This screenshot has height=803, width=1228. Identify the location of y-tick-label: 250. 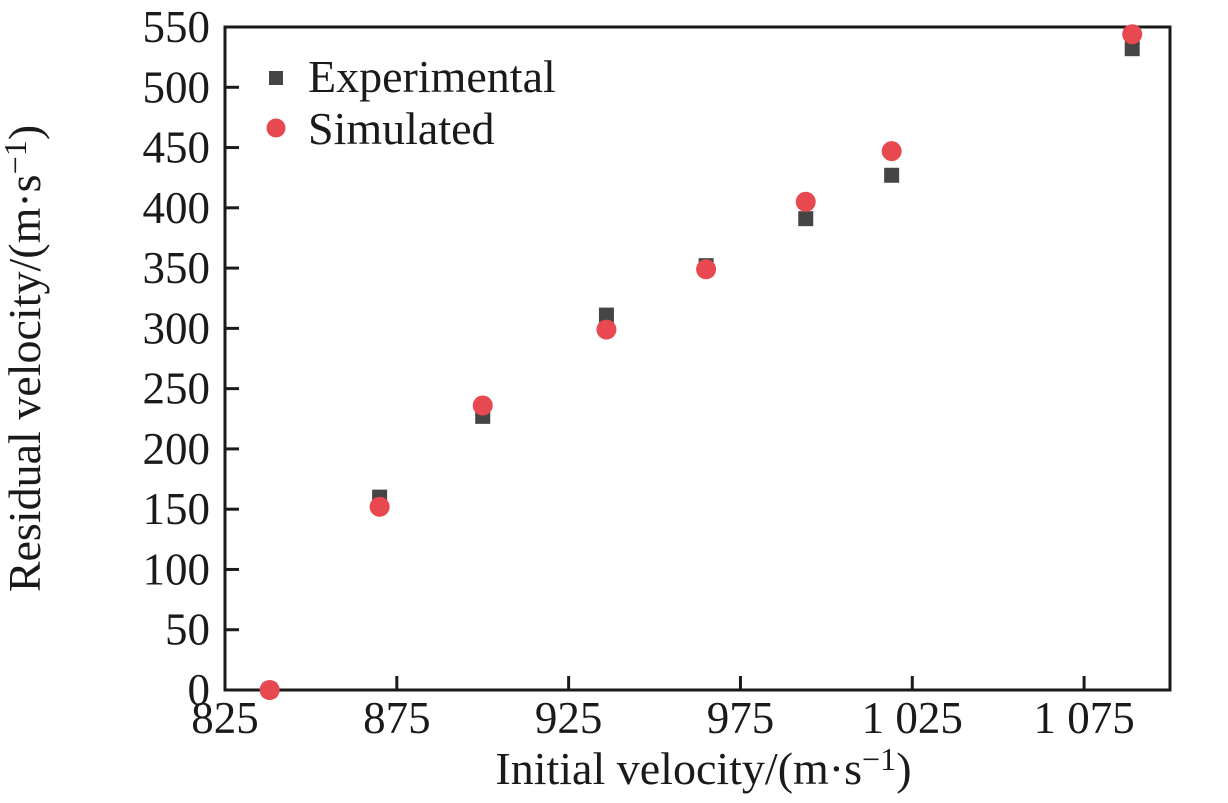
(177, 389).